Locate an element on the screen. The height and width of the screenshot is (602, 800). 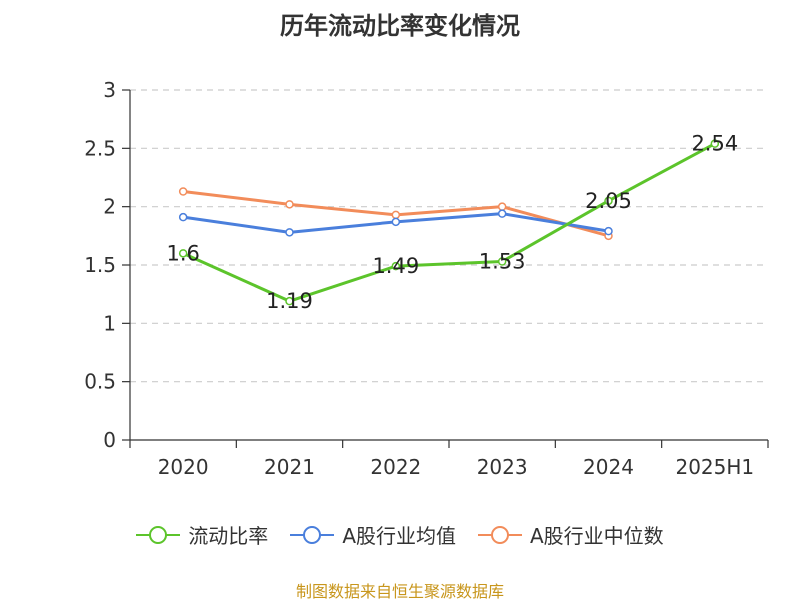
y-tick-label: 2.5 is located at coordinates (100, 148).